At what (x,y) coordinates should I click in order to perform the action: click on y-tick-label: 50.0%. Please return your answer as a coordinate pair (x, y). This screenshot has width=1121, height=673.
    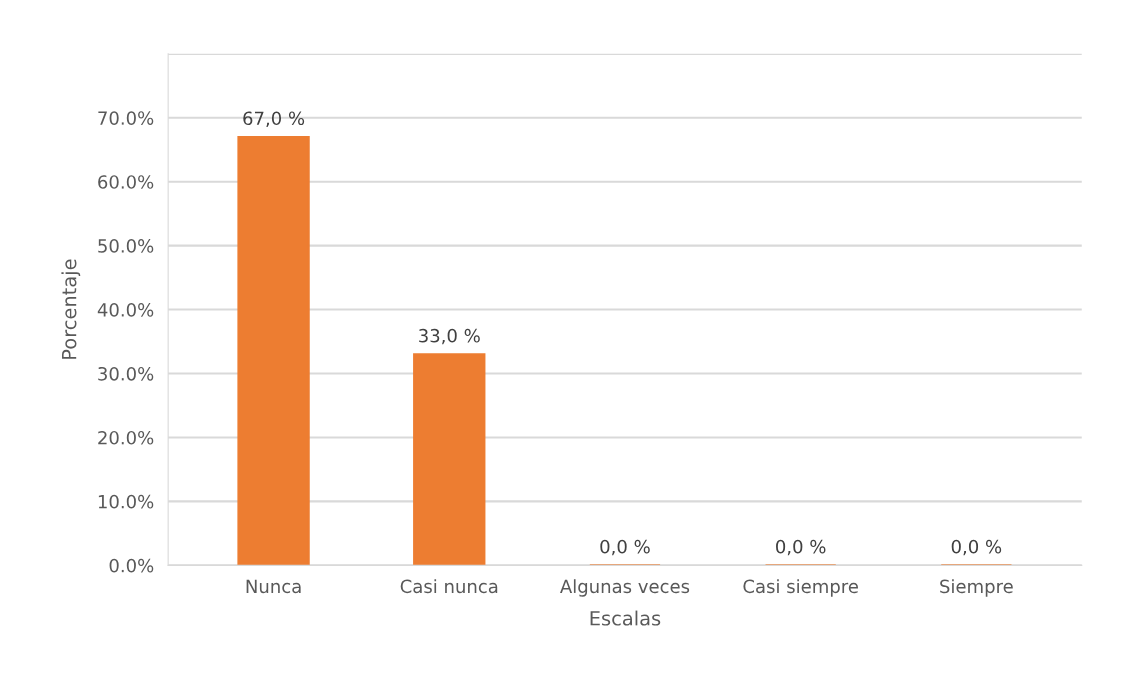
    Looking at the image, I should click on (126, 246).